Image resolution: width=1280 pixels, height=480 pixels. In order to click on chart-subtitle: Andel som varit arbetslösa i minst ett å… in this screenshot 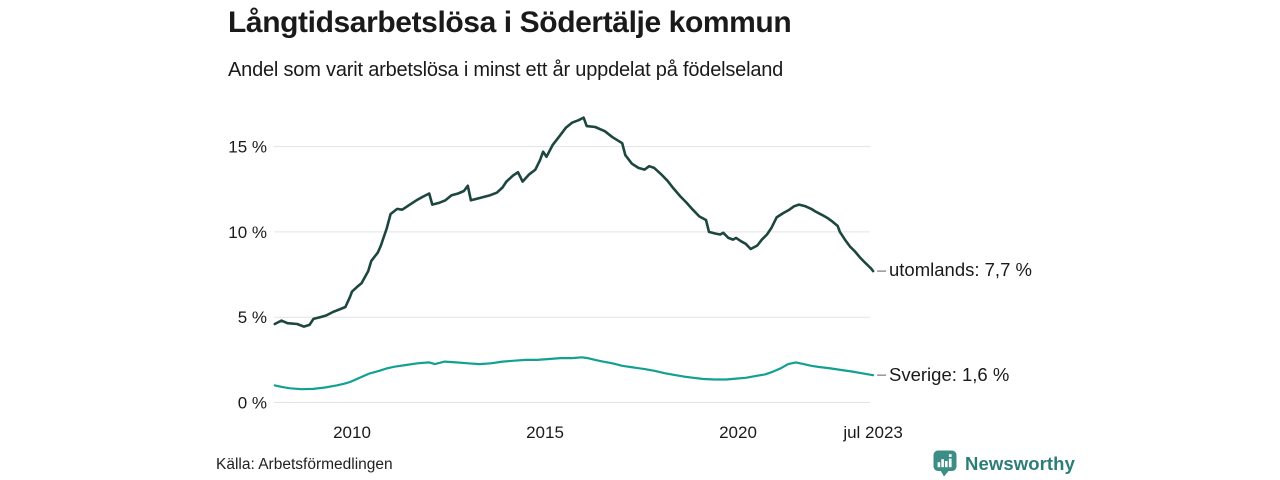, I will do `click(506, 70)`.